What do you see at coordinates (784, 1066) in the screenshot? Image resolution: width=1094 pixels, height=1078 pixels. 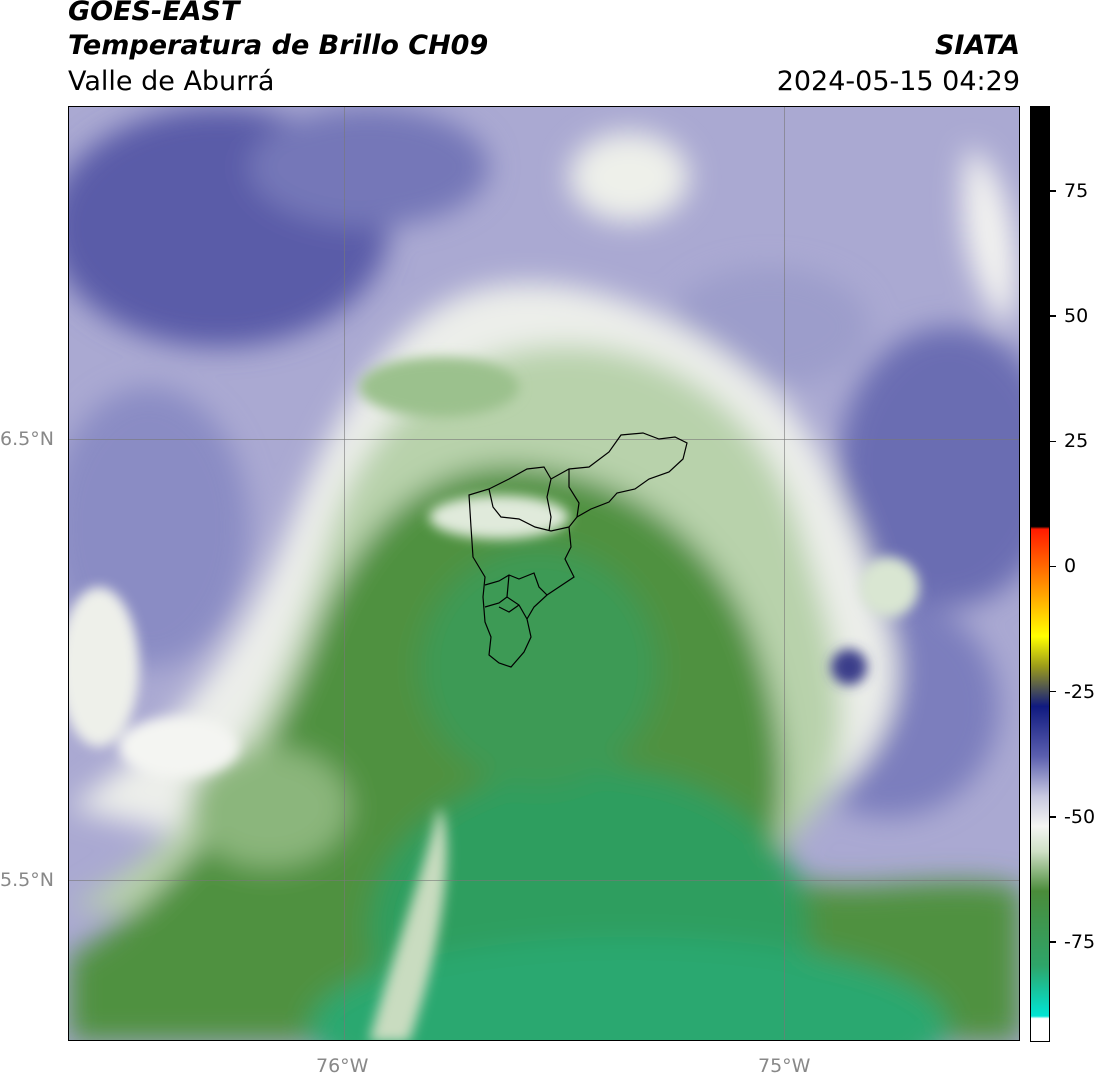 I see `lon-label-75w: 75°W` at bounding box center [784, 1066].